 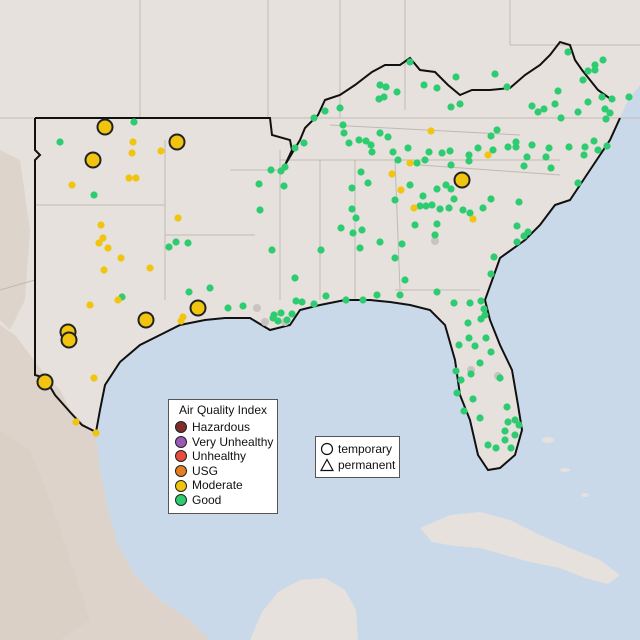 I want to click on mountain-shading, so click(x=45, y=395).